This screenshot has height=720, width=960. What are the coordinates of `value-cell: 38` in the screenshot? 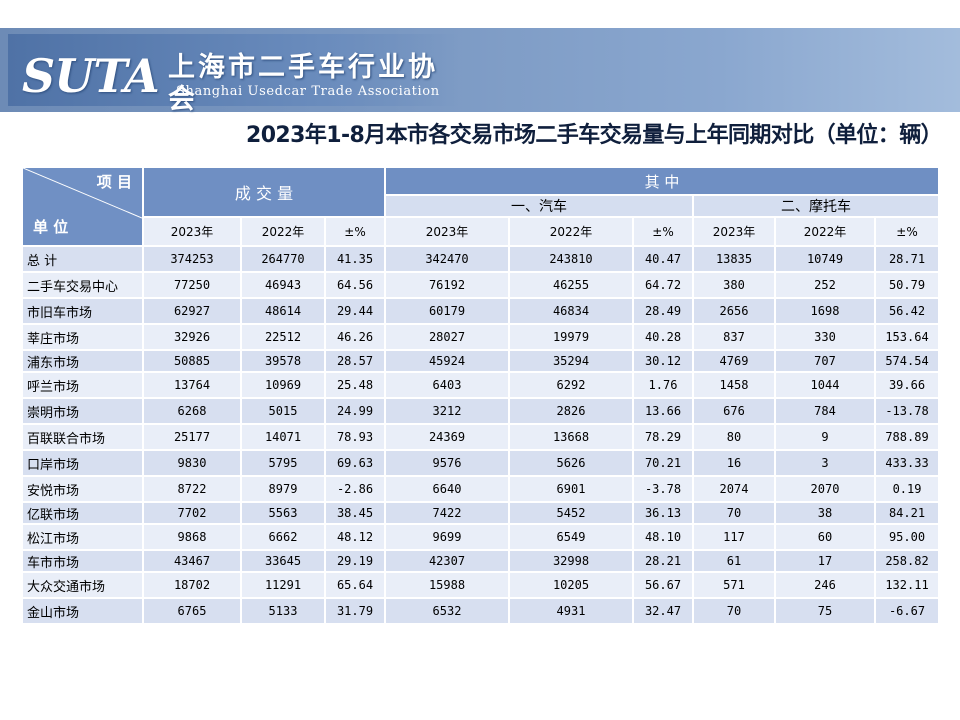 It's located at (825, 513).